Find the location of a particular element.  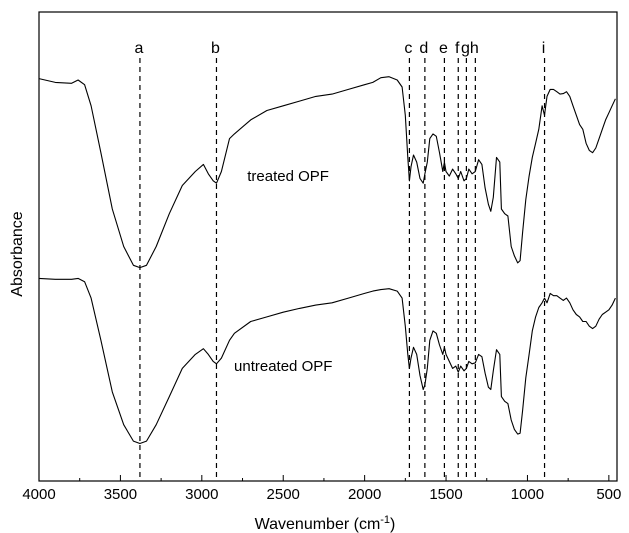

x-tick-label: 3500 is located at coordinates (120, 494).